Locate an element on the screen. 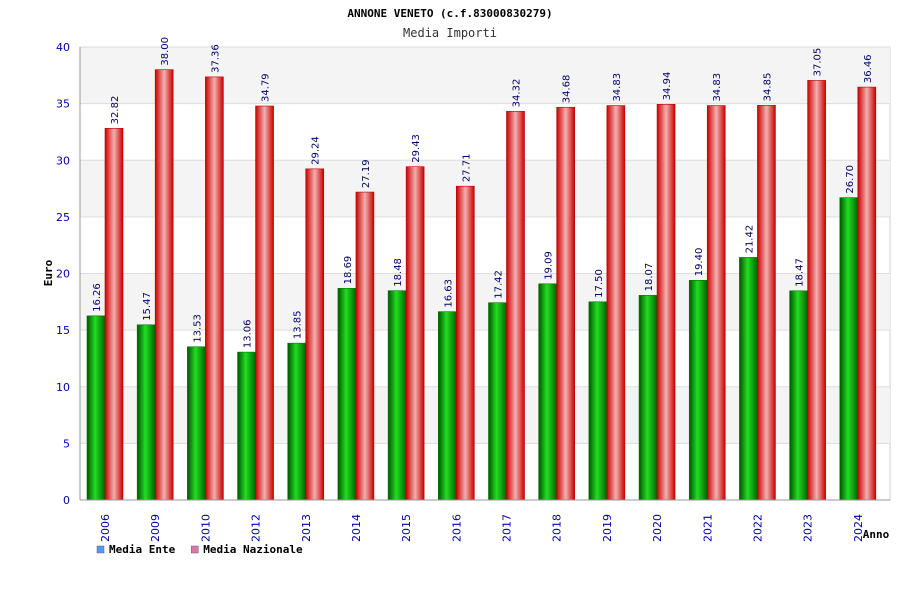  value-label: 15.47 is located at coordinates (147, 306).